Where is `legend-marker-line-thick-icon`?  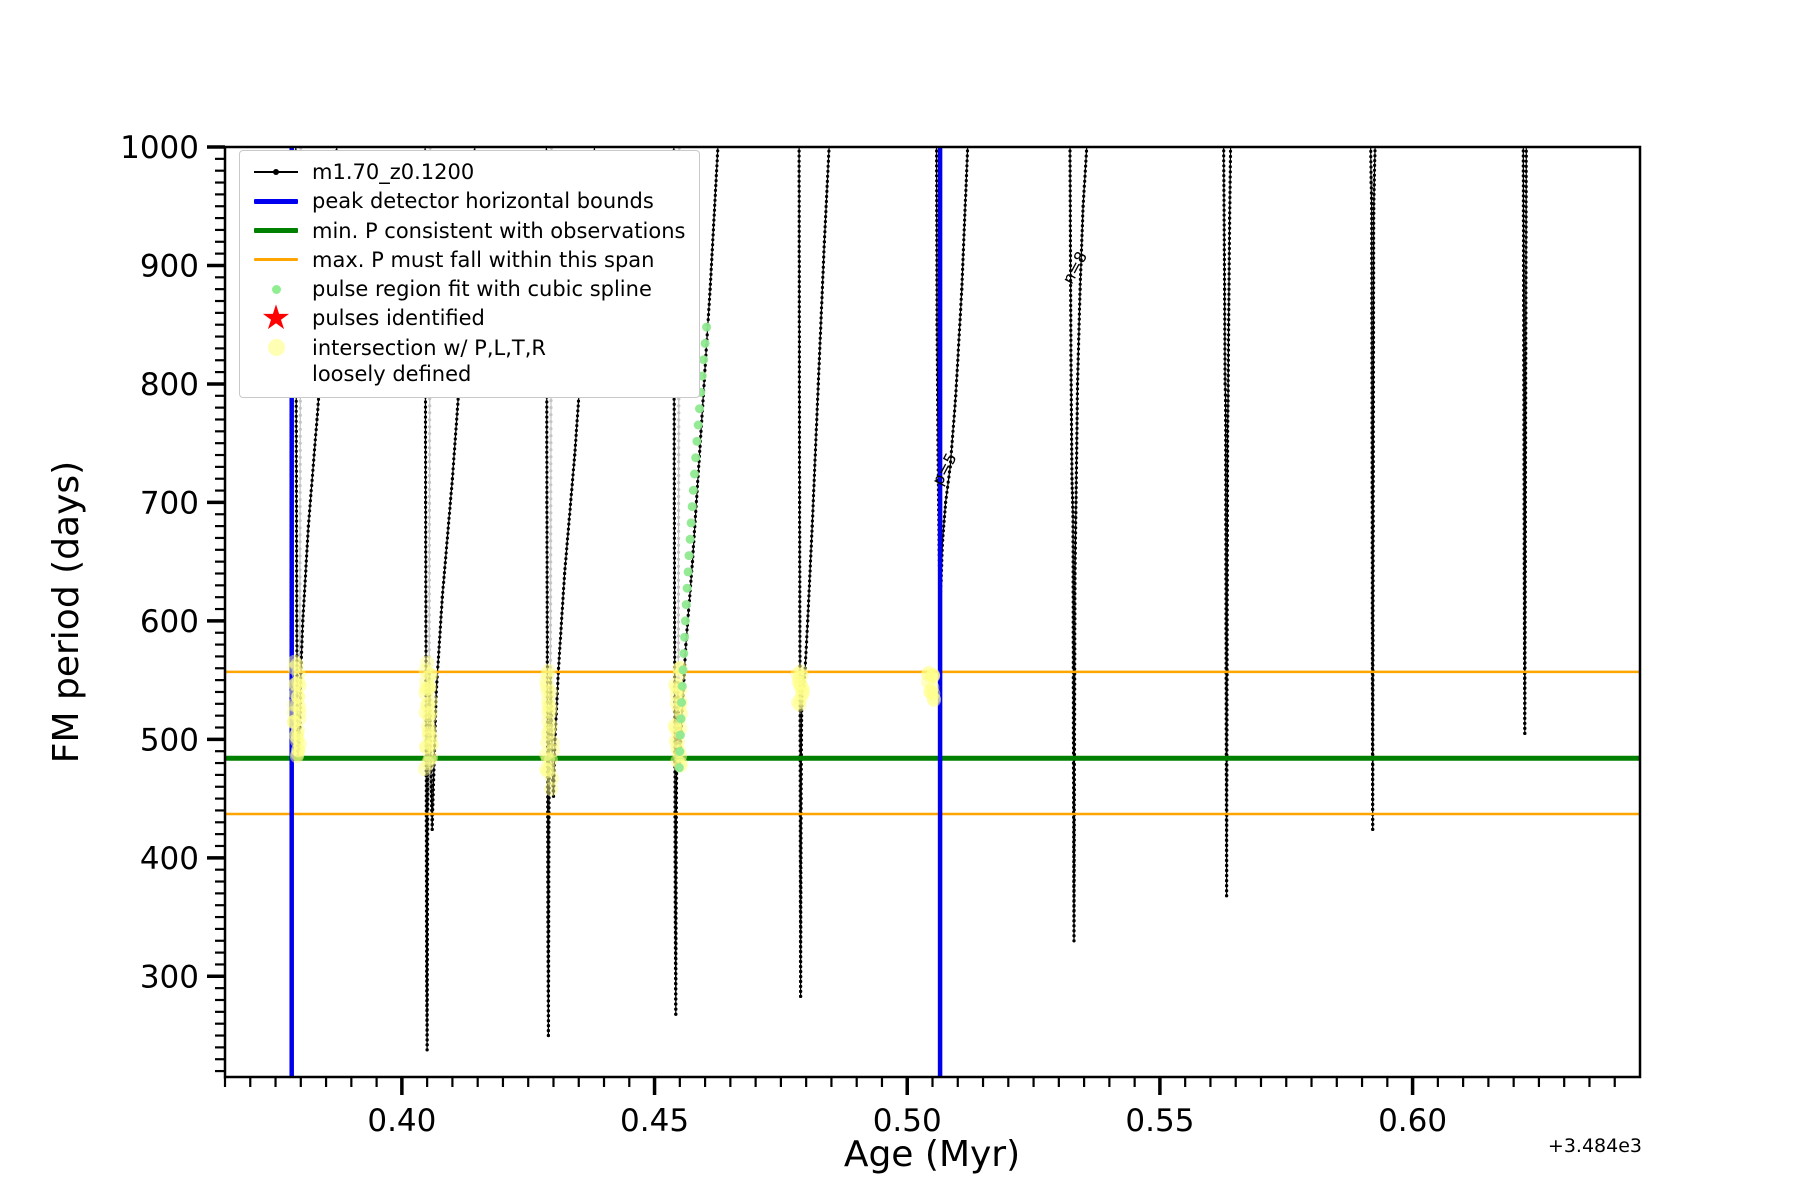
legend-marker-line-thick-icon is located at coordinates (276, 201).